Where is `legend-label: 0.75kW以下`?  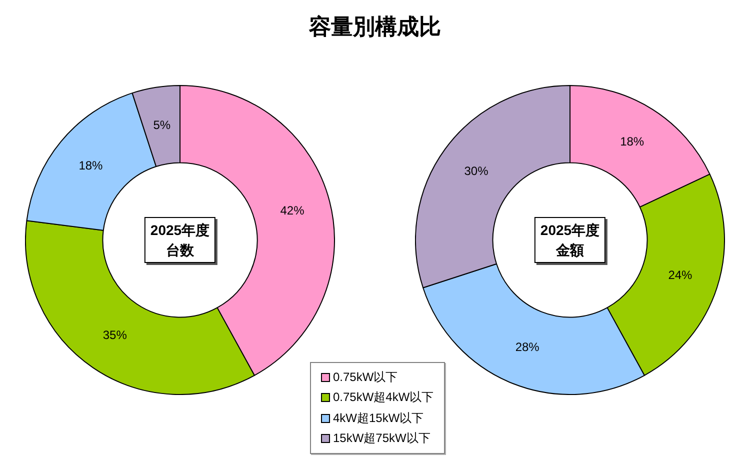 legend-label: 0.75kW以下 is located at coordinates (365, 377).